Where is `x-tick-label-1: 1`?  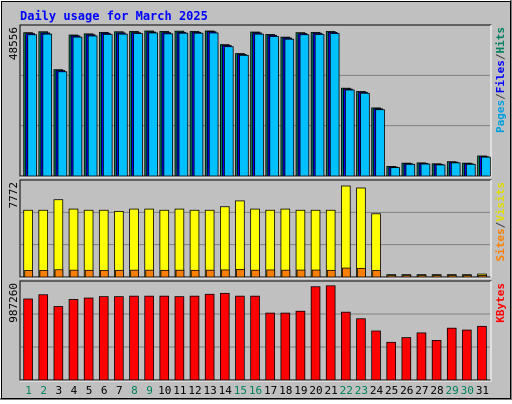 x-tick-label-1: 1 is located at coordinates (28, 390).